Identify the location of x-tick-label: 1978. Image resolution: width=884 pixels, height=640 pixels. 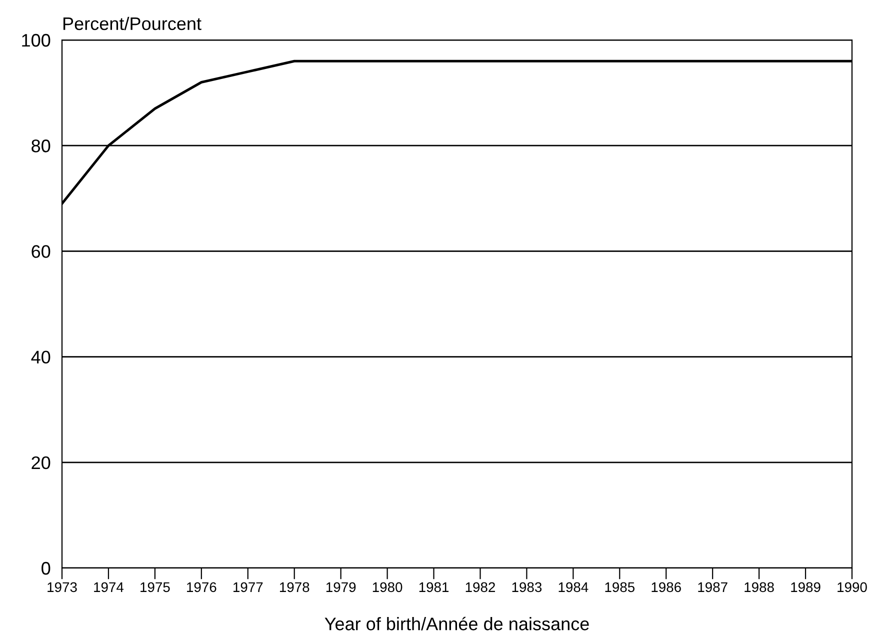
(295, 587).